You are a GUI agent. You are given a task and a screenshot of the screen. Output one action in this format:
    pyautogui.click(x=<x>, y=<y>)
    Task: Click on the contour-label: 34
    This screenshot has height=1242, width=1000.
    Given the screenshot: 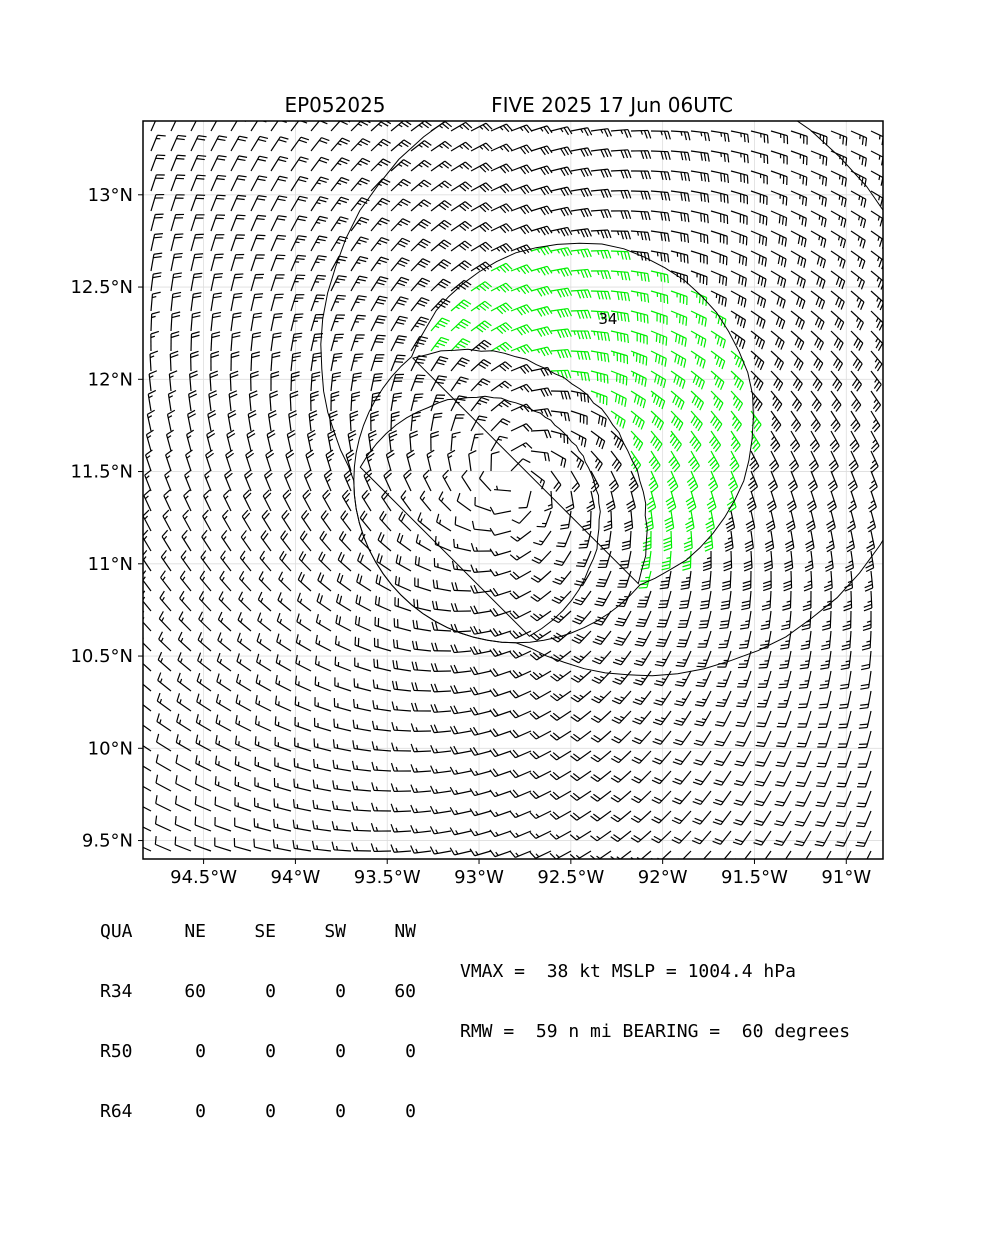 What is the action you would take?
    pyautogui.click(x=607, y=319)
    